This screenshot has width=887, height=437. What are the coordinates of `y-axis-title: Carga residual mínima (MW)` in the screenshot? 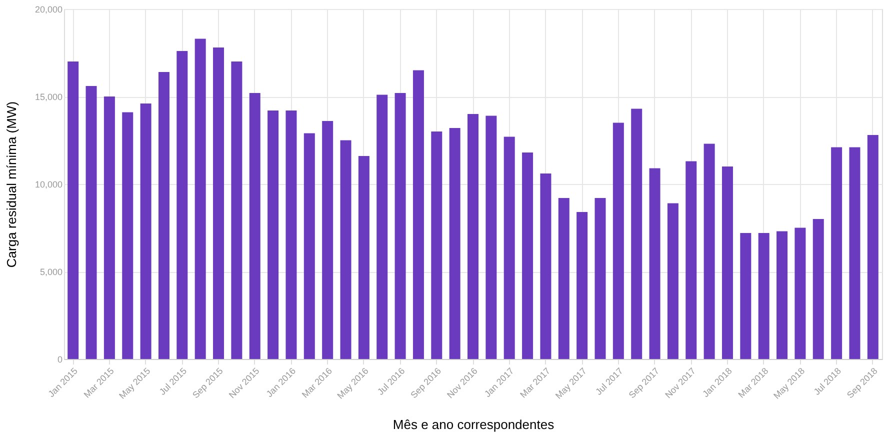 It's located at (11, 184).